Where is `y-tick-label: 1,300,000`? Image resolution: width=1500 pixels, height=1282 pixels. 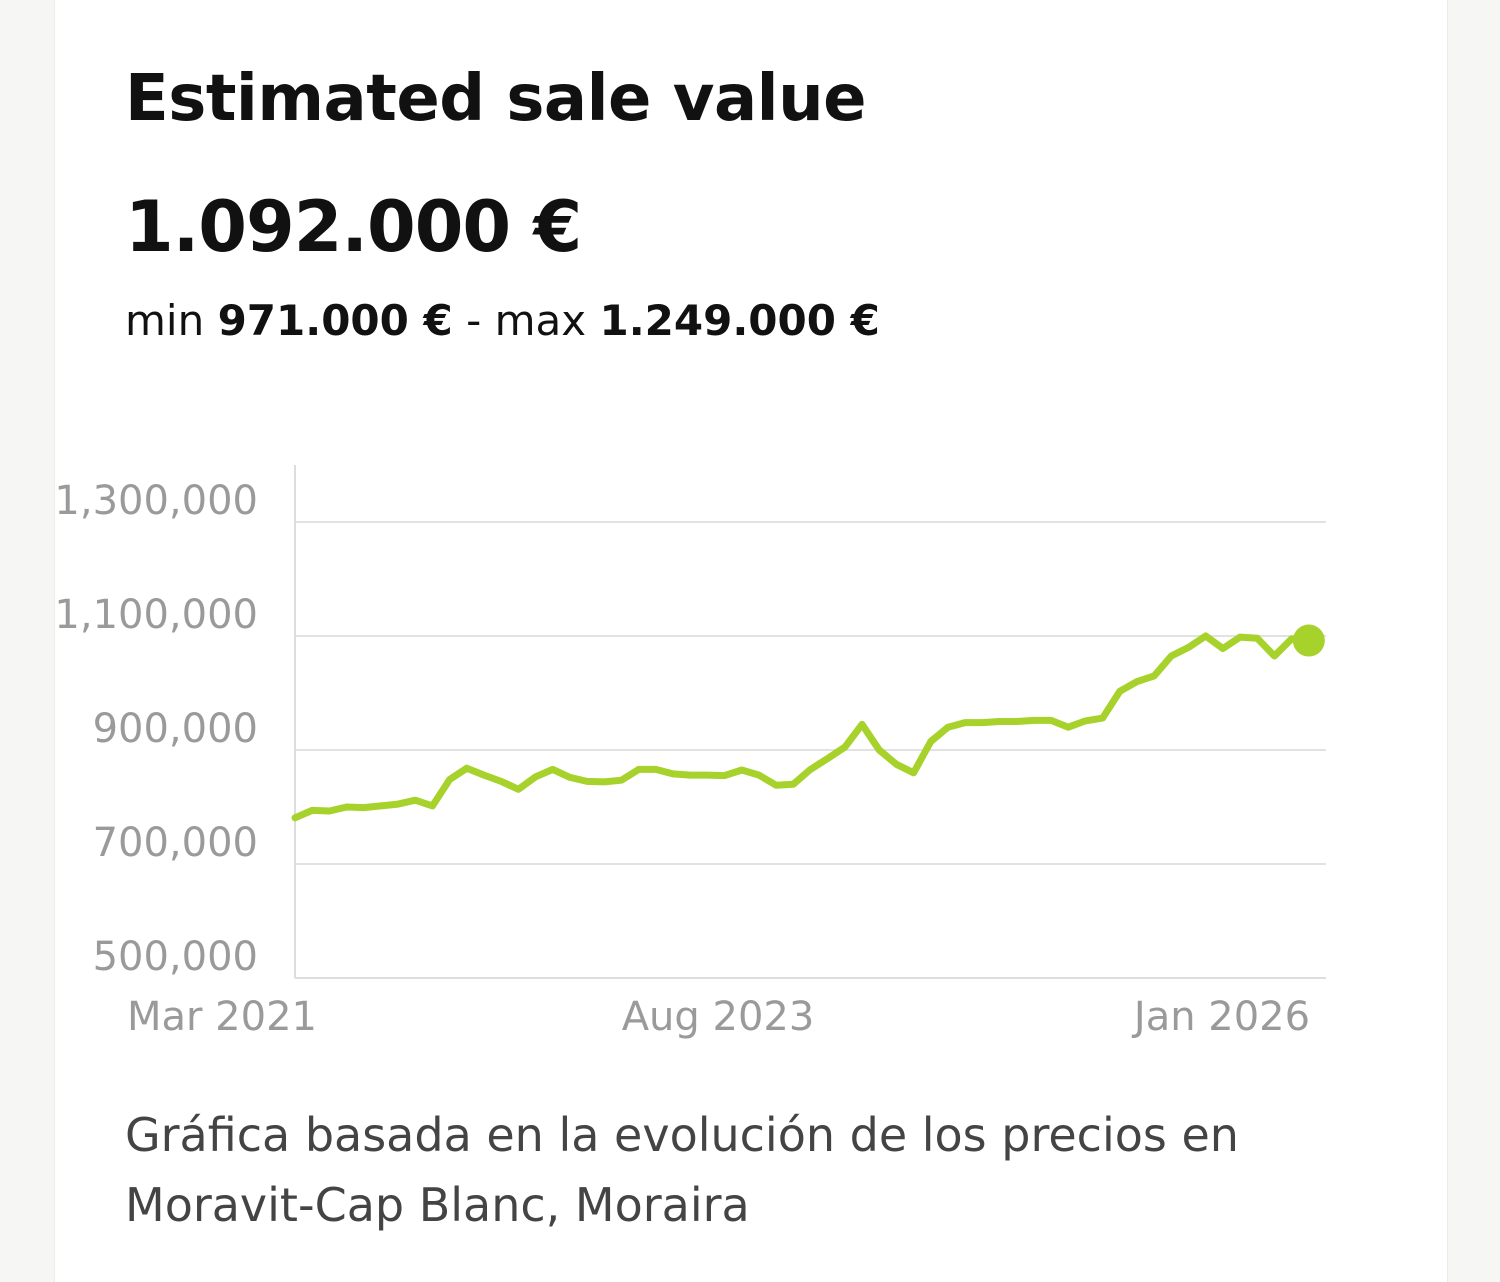 y-tick-label: 1,300,000 is located at coordinates (156, 501).